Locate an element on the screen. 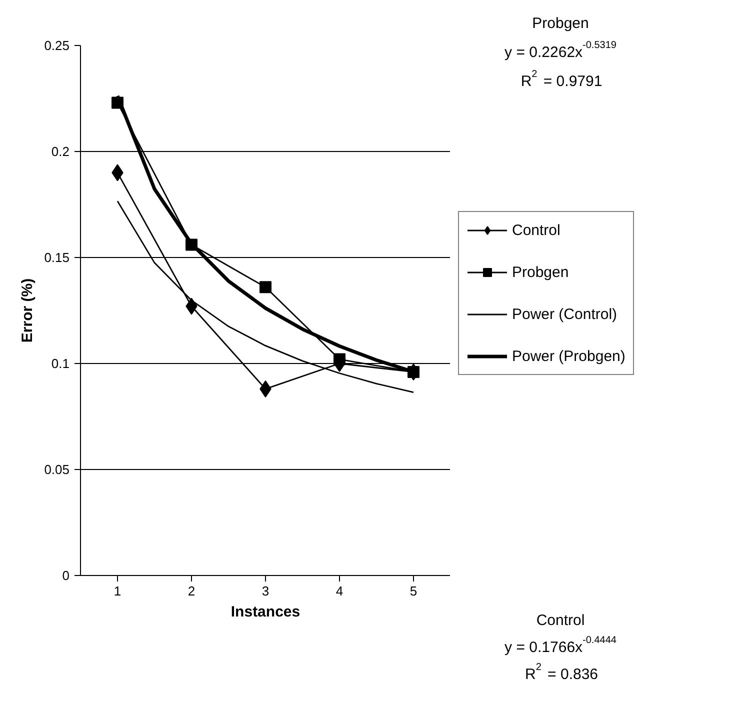  x-tick-label: 2 is located at coordinates (192, 591).